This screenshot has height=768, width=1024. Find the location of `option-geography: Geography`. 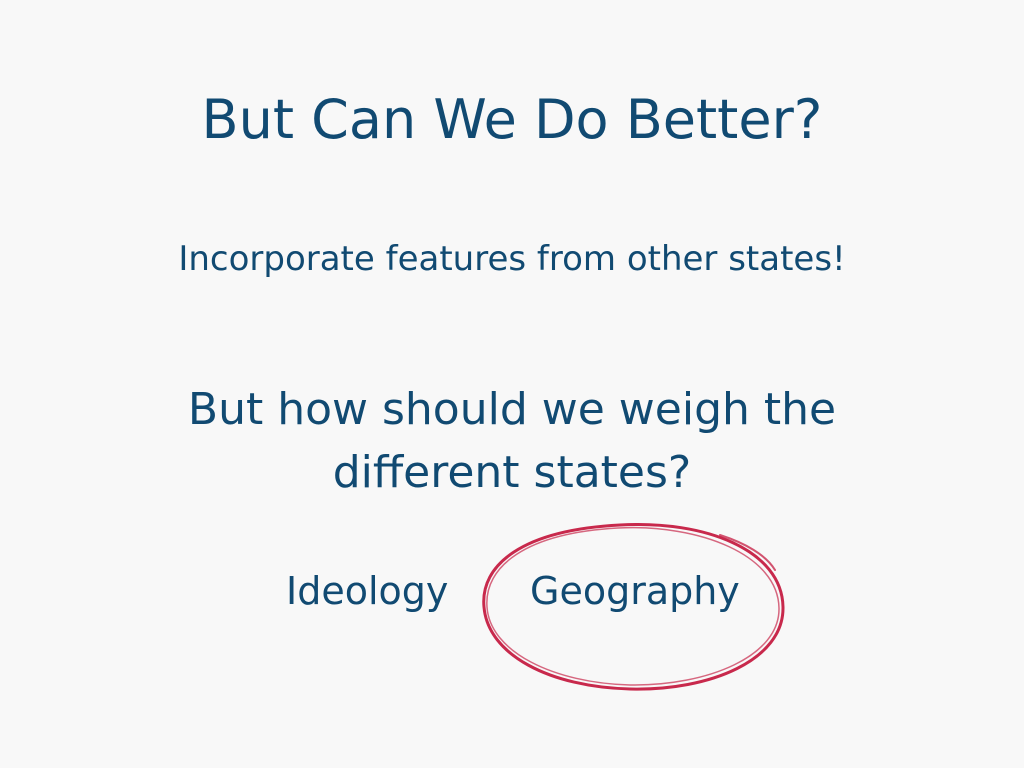

option-geography: Geography is located at coordinates (635, 591).